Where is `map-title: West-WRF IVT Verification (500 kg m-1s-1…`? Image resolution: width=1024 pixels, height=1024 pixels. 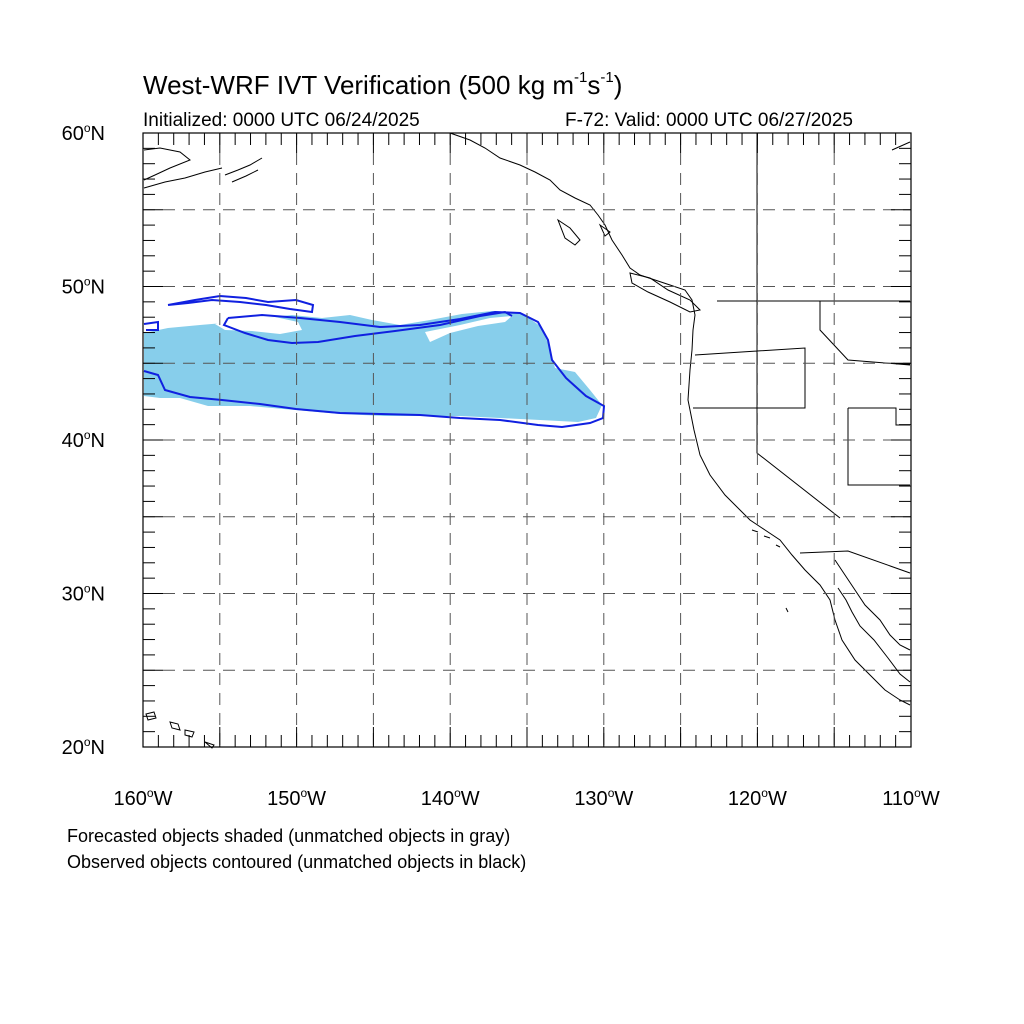
map-title: West-WRF IVT Verification (500 kg m-1s-1… is located at coordinates (383, 84).